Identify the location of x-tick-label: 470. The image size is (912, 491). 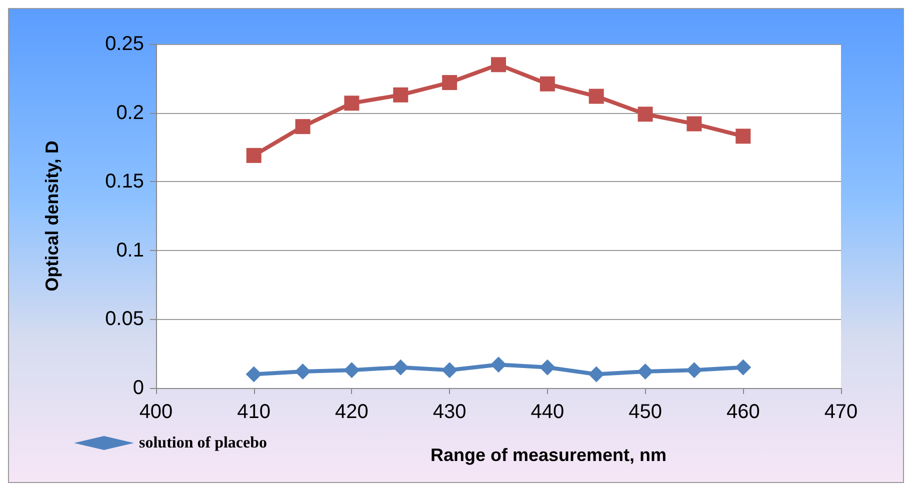
(841, 412).